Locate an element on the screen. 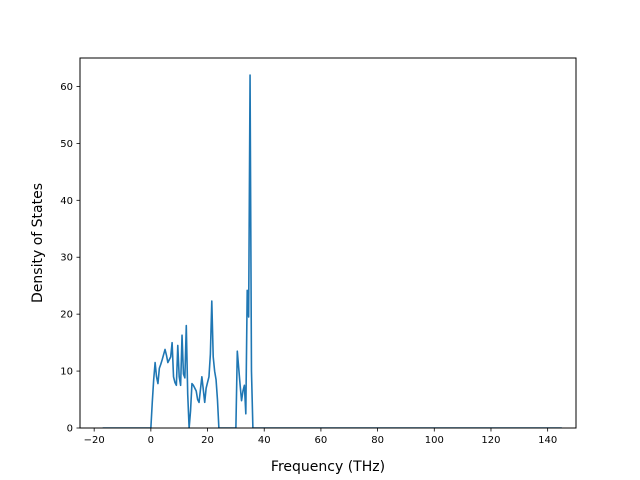 The image size is (640, 480). x-tick-label: 100 is located at coordinates (434, 440).